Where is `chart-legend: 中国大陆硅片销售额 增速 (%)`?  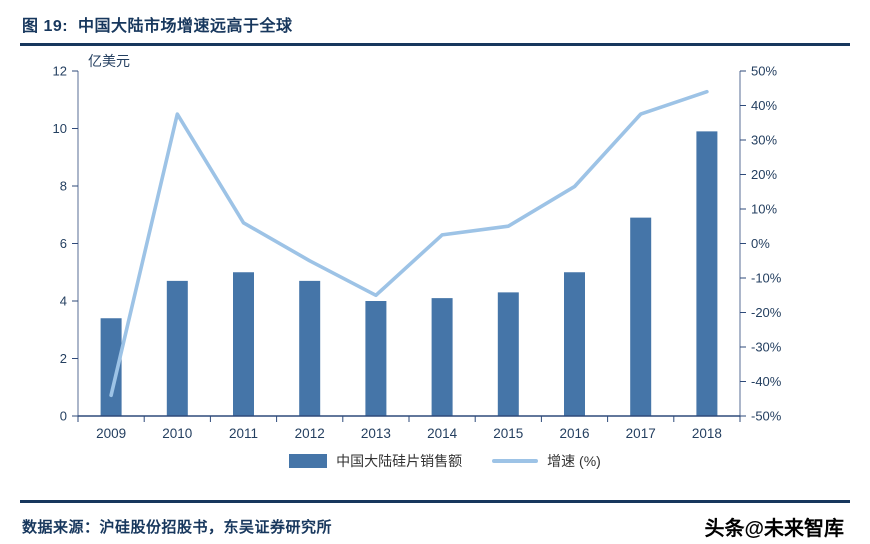 chart-legend: 中国大陆硅片销售额 增速 (%) is located at coordinates (445, 461).